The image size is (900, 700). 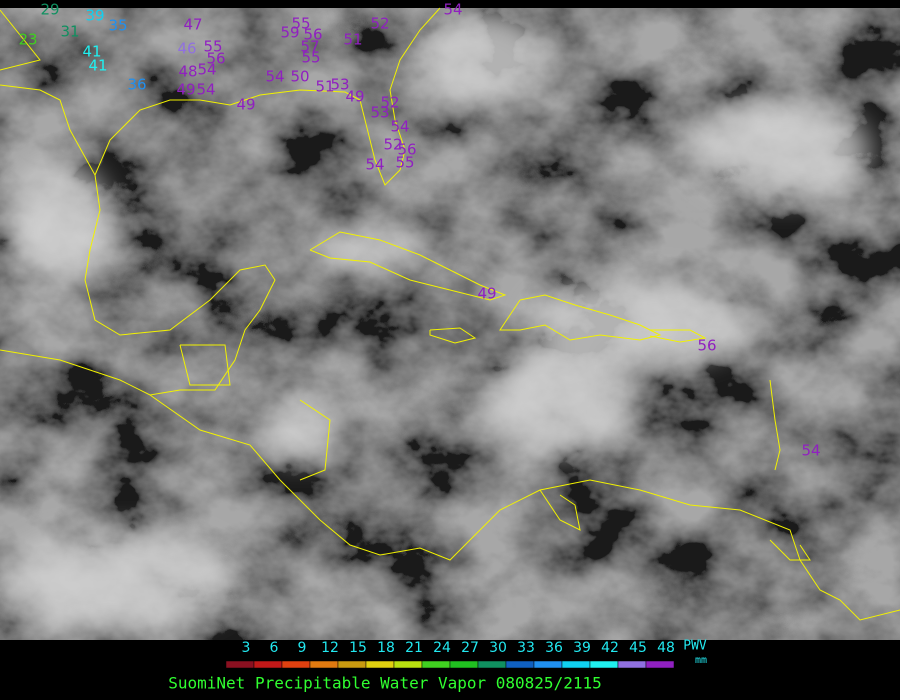 What do you see at coordinates (442, 648) in the screenshot?
I see `colorbar-tick-label: 24` at bounding box center [442, 648].